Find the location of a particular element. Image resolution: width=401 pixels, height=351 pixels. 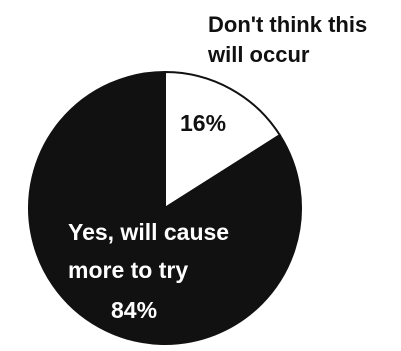

slice-value-label-yes: 84% is located at coordinates (134, 310).